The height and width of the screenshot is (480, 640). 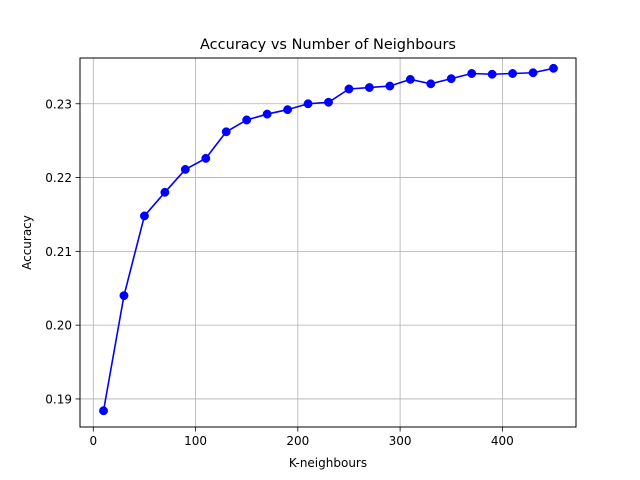 I want to click on x-tick-label: 100, so click(x=195, y=441).